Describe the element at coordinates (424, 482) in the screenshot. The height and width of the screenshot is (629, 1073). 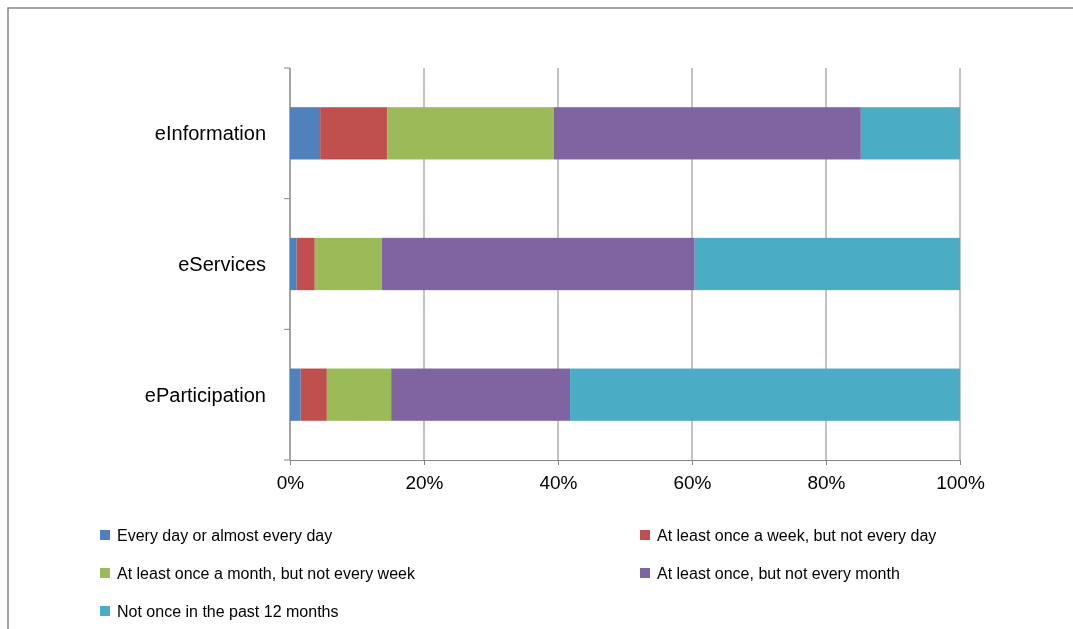
I see `x-tick-label: 20%` at that location.